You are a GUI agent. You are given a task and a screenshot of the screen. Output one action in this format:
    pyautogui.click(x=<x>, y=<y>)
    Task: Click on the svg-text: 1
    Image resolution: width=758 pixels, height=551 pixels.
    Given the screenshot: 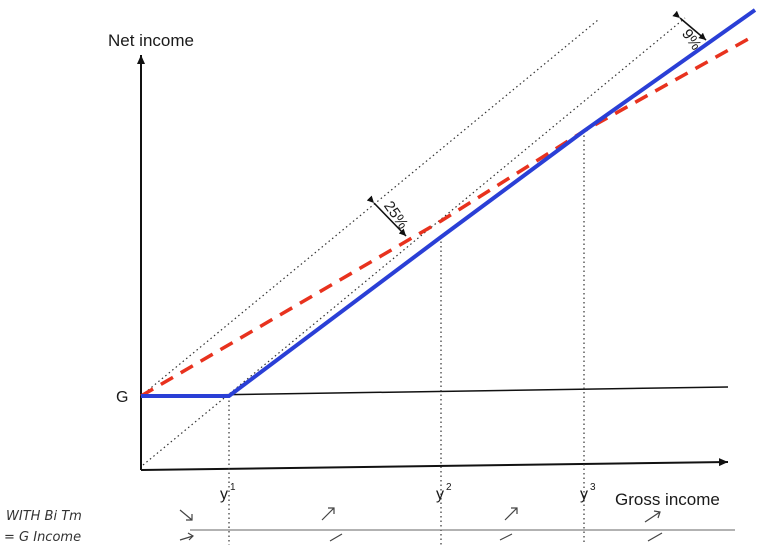 What is the action you would take?
    pyautogui.click(x=233, y=487)
    